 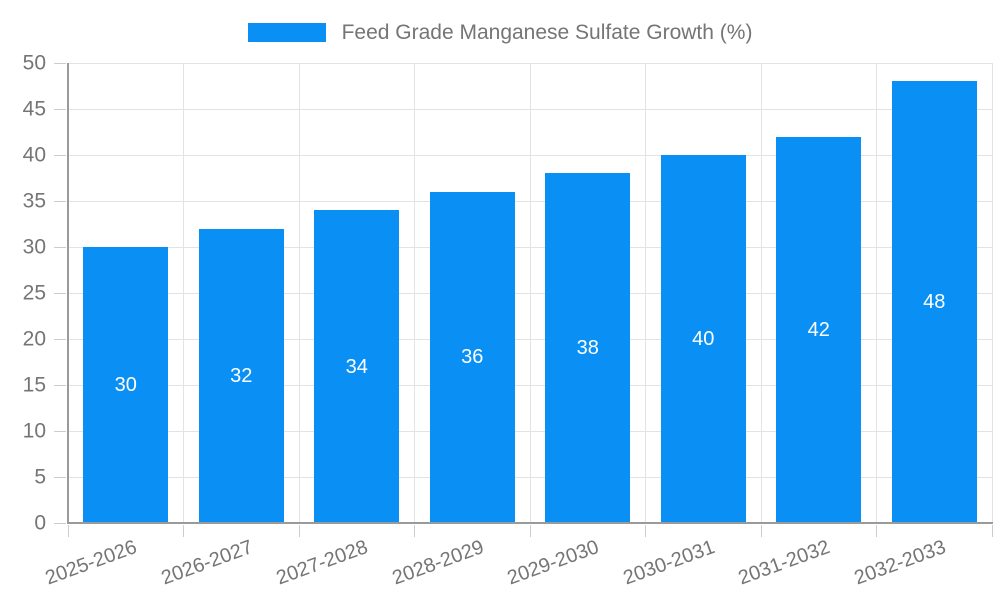 What do you see at coordinates (207, 563) in the screenshot?
I see `x-tick-label: 2026-2027` at bounding box center [207, 563].